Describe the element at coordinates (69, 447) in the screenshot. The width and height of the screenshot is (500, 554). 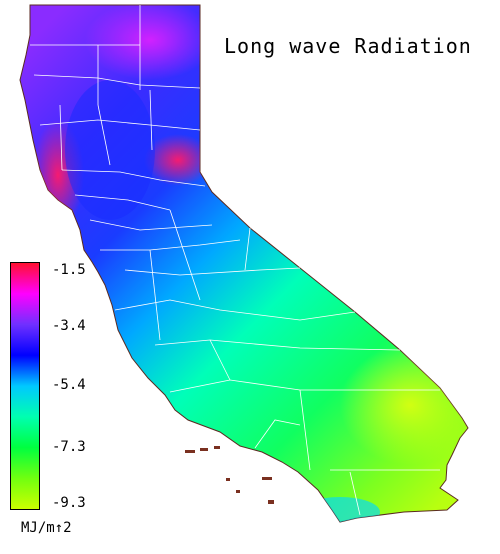
I see `legend-tick-label: -7.3` at that location.